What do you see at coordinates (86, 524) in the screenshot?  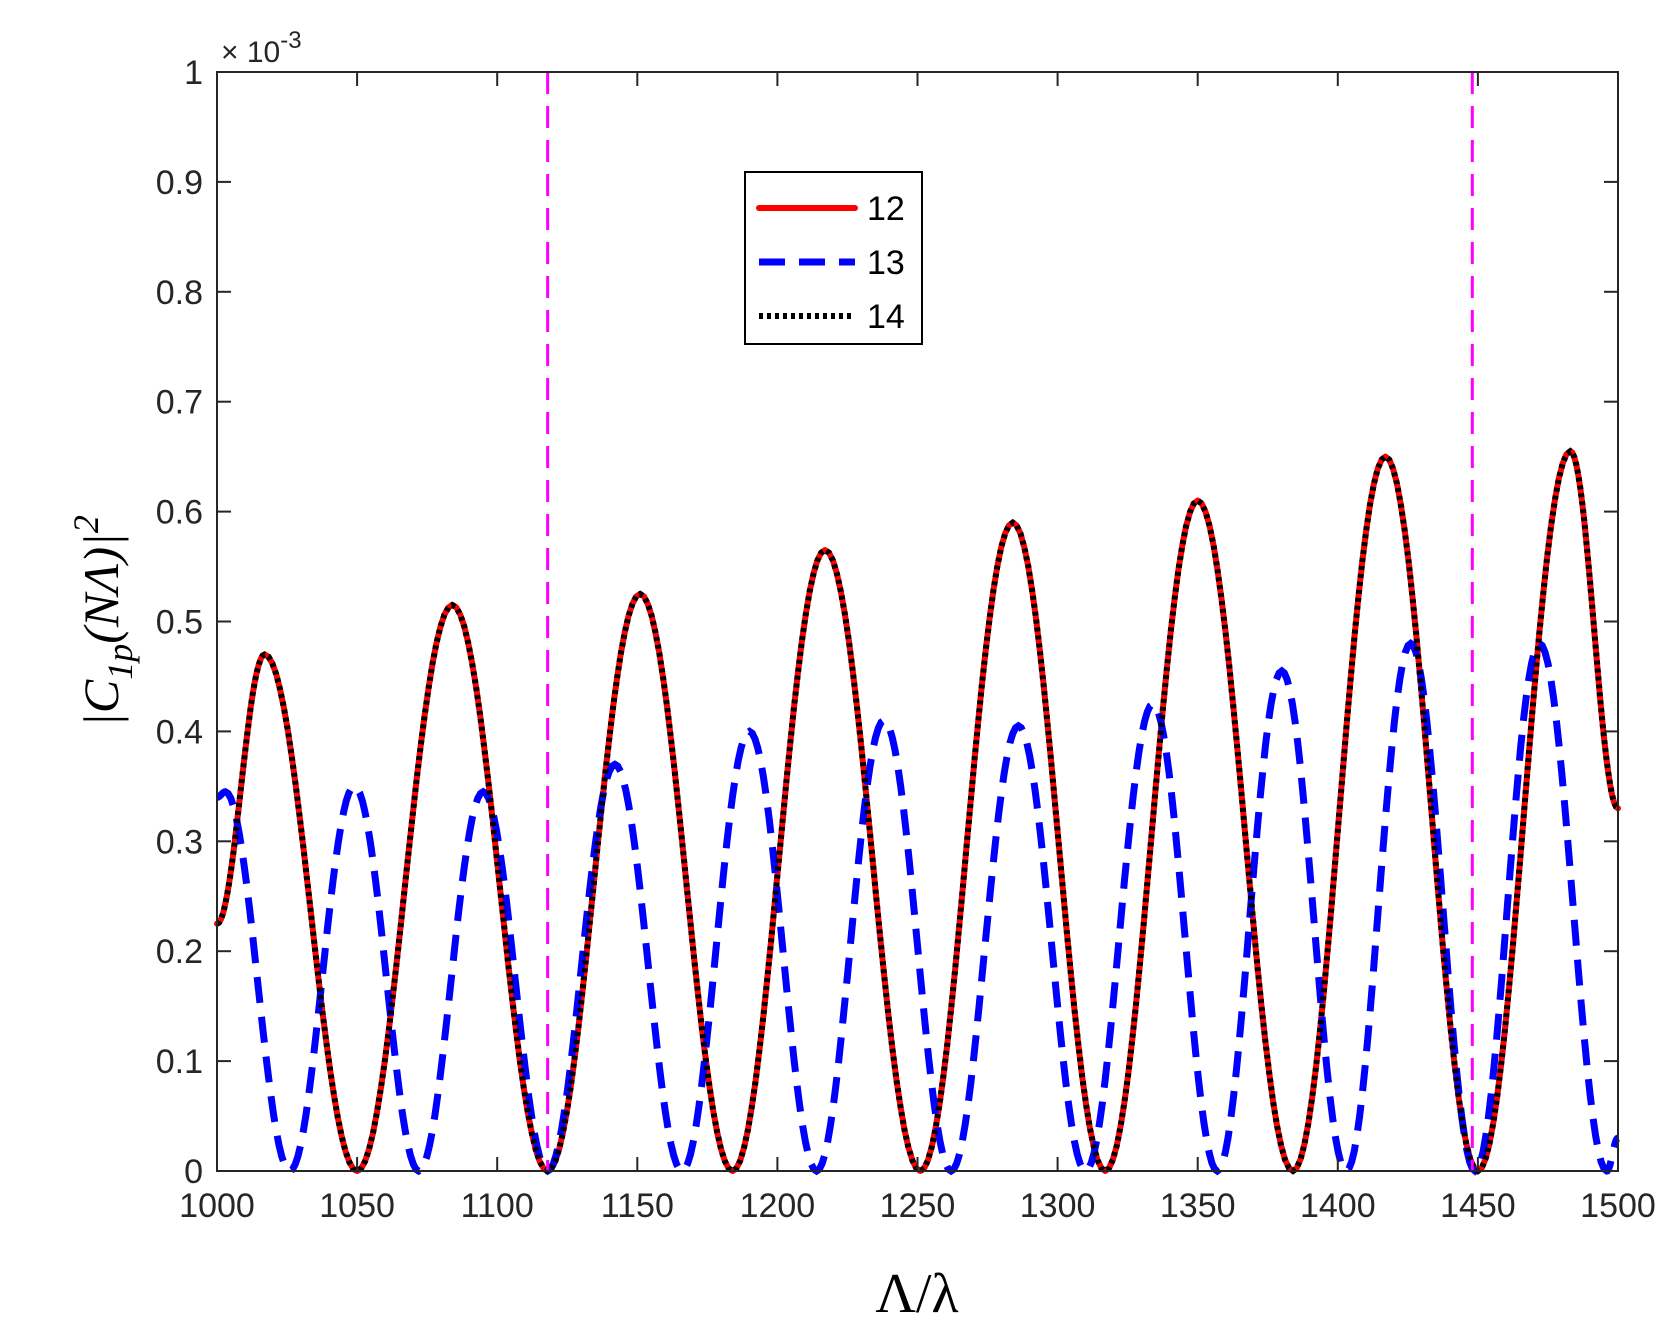 I see `y-axis-title-sup: 2` at bounding box center [86, 524].